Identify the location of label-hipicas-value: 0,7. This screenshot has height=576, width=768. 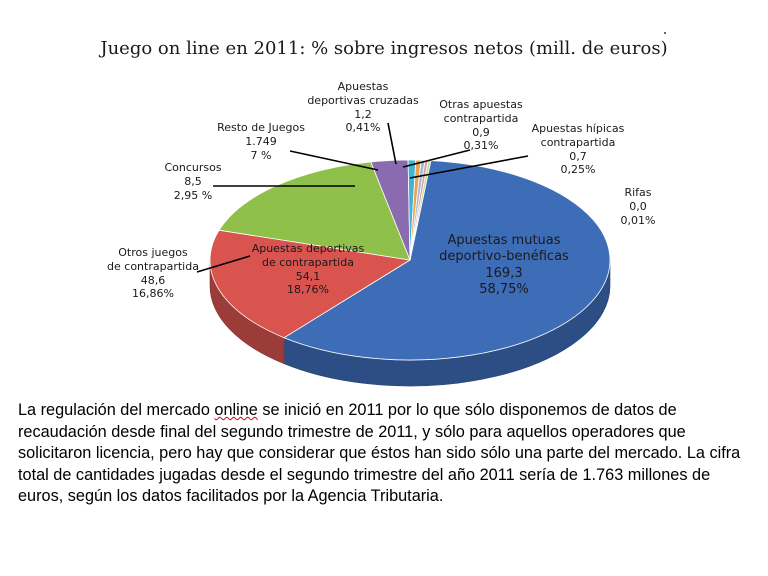
(578, 156).